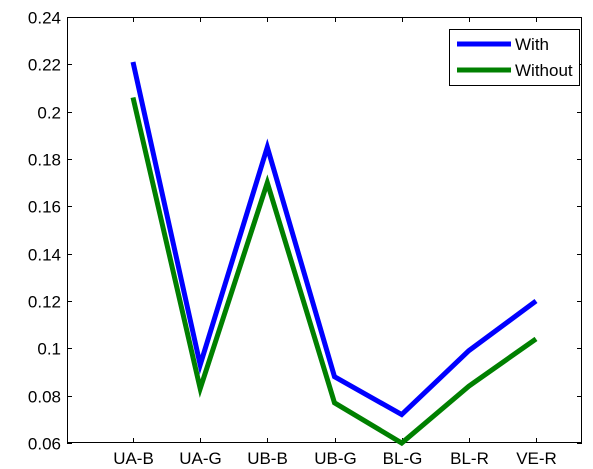  Describe the element at coordinates (44, 255) in the screenshot. I see `y-tick-label: 0.14` at that location.